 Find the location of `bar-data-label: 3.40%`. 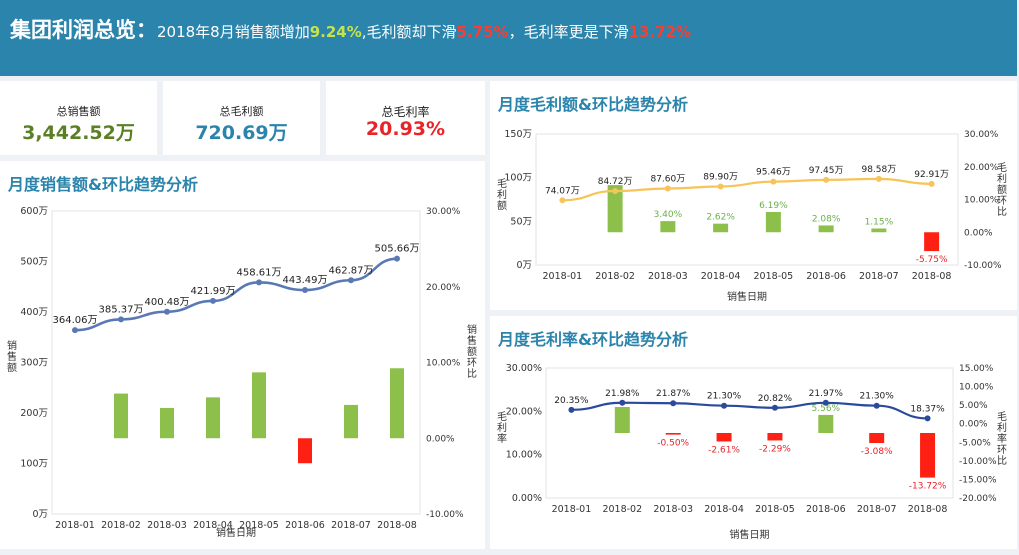

bar-data-label: 3.40% is located at coordinates (668, 215).